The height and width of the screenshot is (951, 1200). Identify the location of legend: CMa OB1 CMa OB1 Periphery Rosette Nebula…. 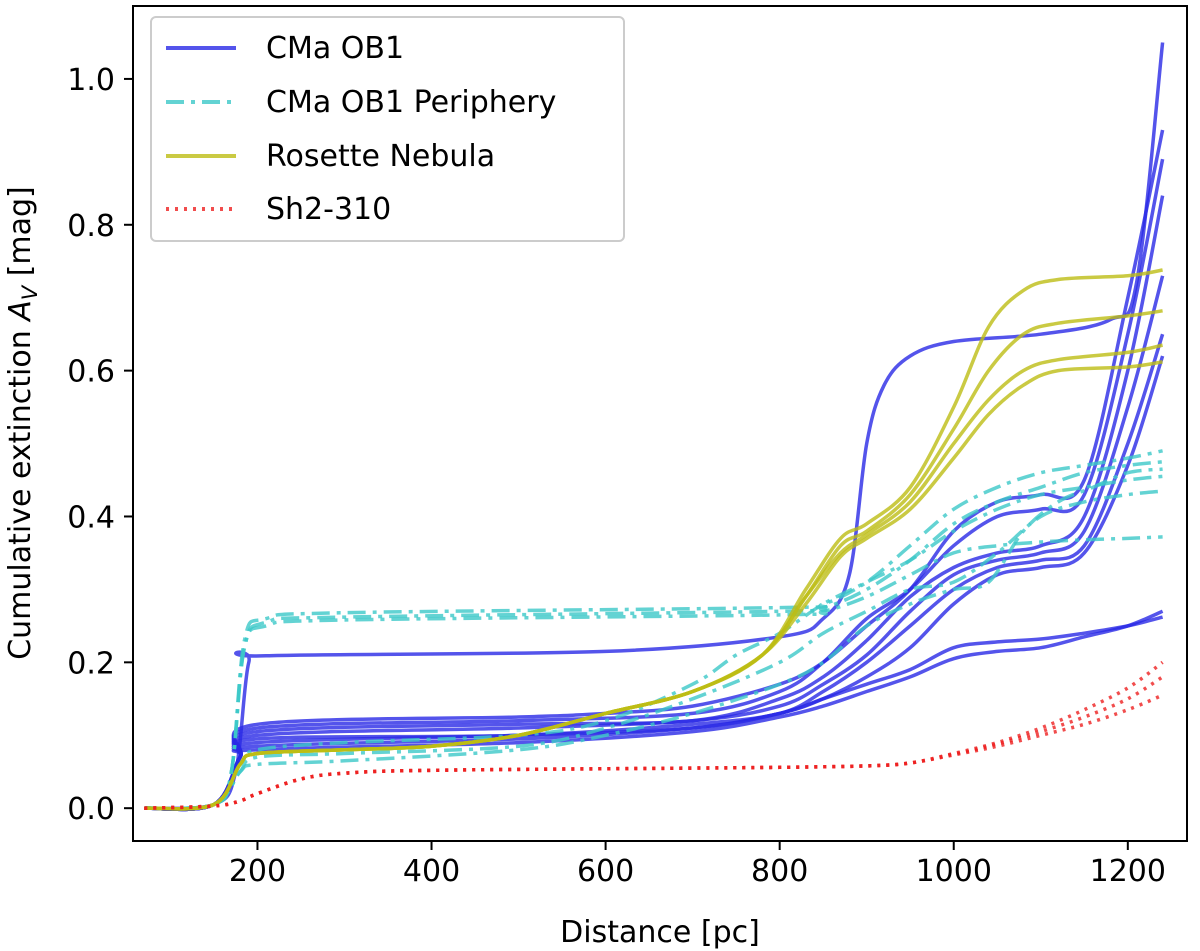
(387, 129).